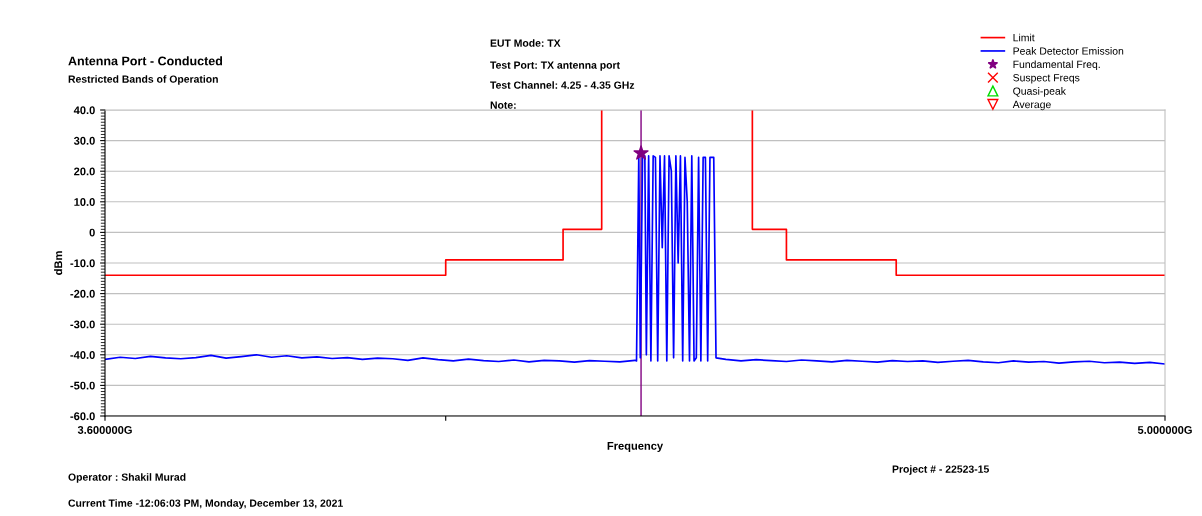 Image resolution: width=1202 pixels, height=516 pixels. I want to click on text: Project # - 22523-15, so click(940, 470).